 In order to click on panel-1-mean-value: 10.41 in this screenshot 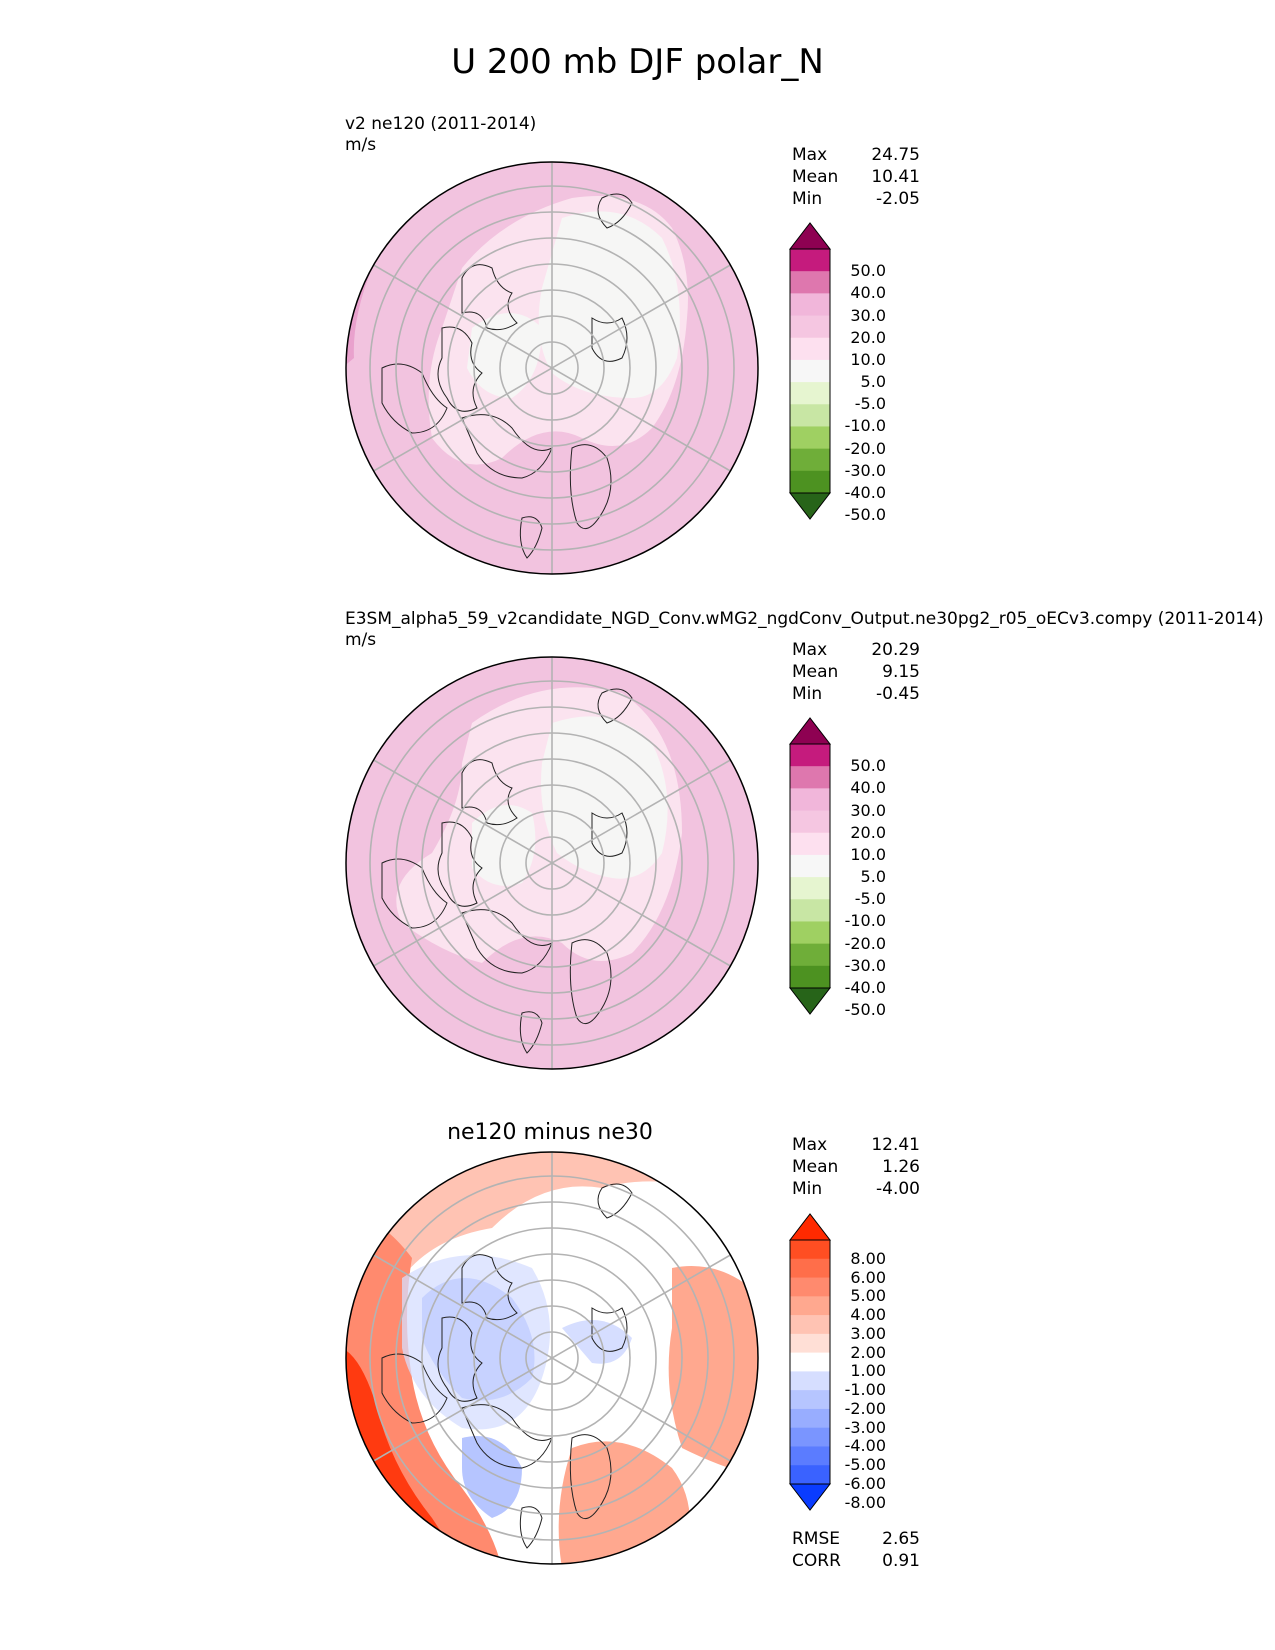, I will do `click(895, 177)`.